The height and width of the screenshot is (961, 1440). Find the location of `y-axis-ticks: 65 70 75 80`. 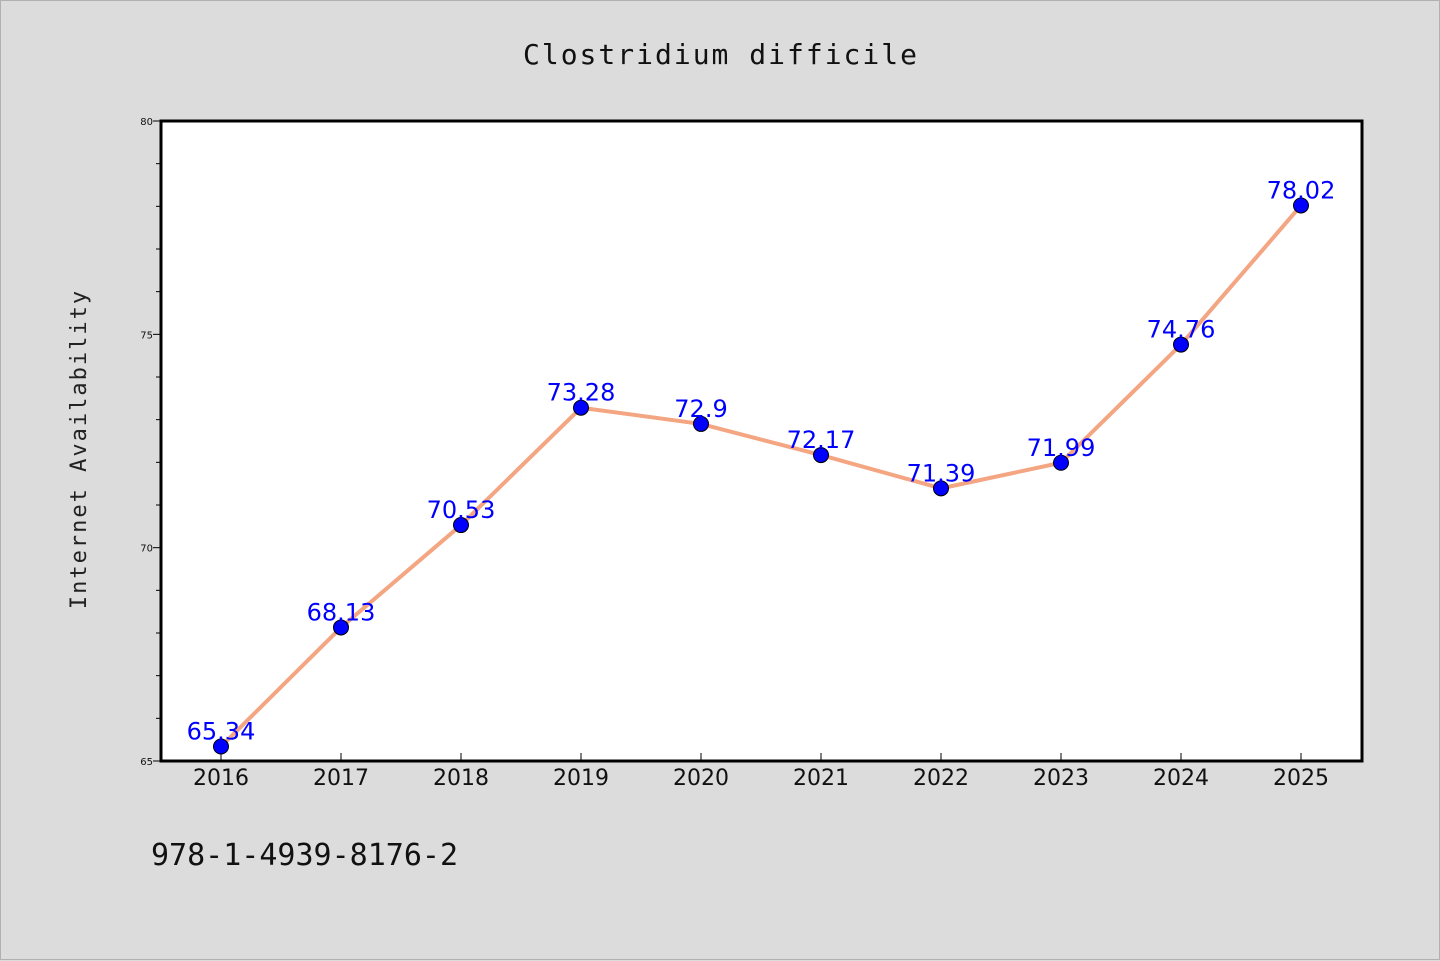

y-axis-ticks: 65 70 75 80 is located at coordinates (150, 442).